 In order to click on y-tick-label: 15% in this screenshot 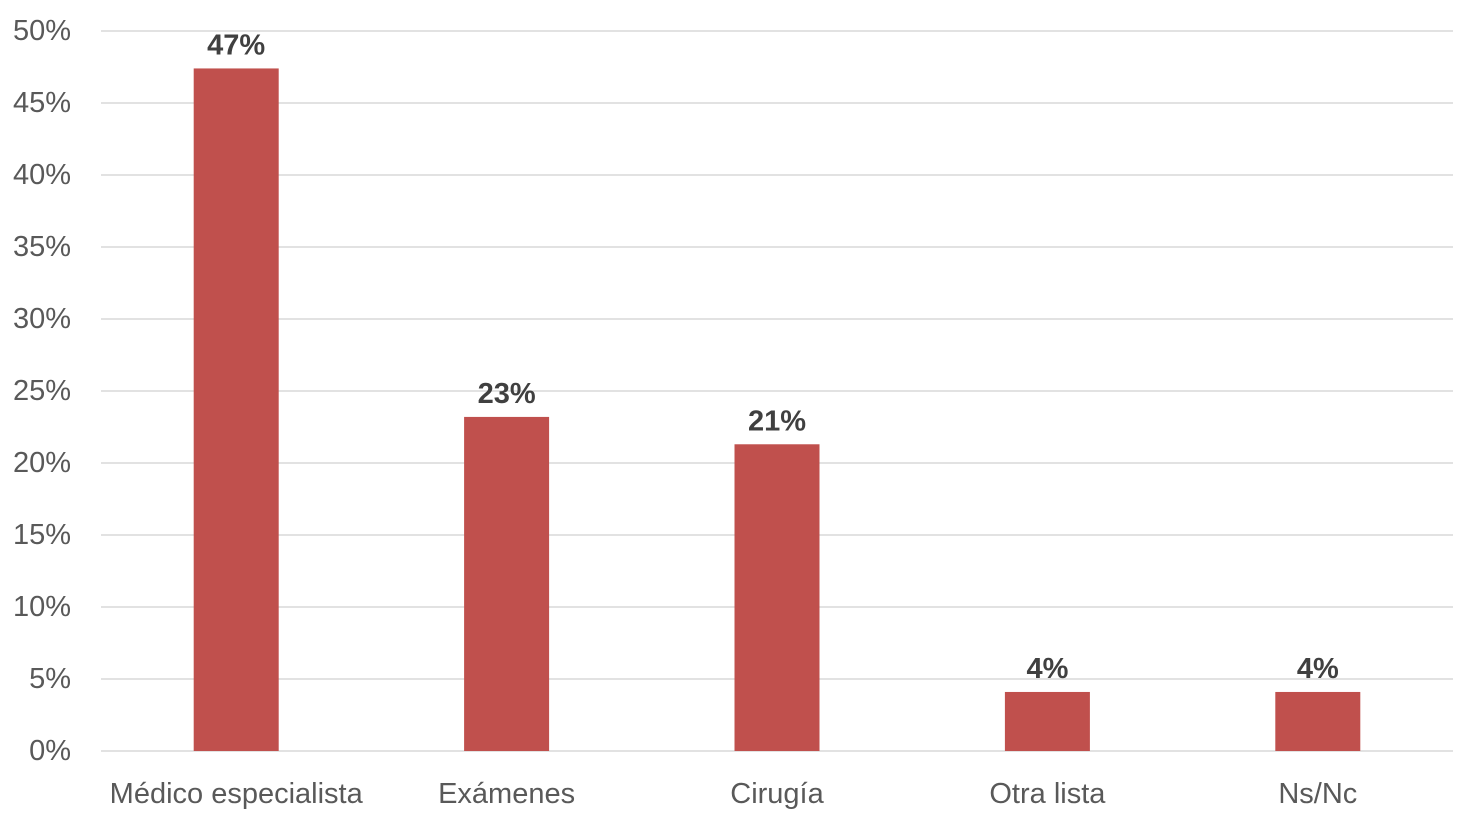, I will do `click(42, 535)`.